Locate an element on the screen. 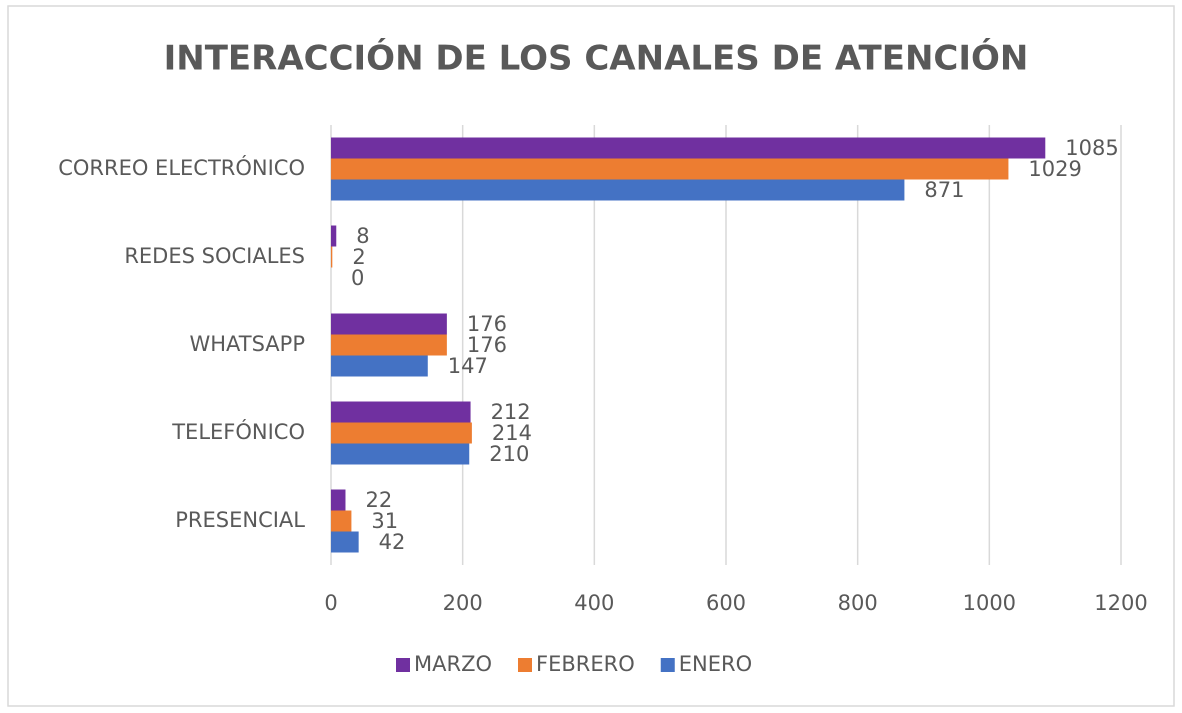  y-tick-label: PRESENCIAL is located at coordinates (240, 520).